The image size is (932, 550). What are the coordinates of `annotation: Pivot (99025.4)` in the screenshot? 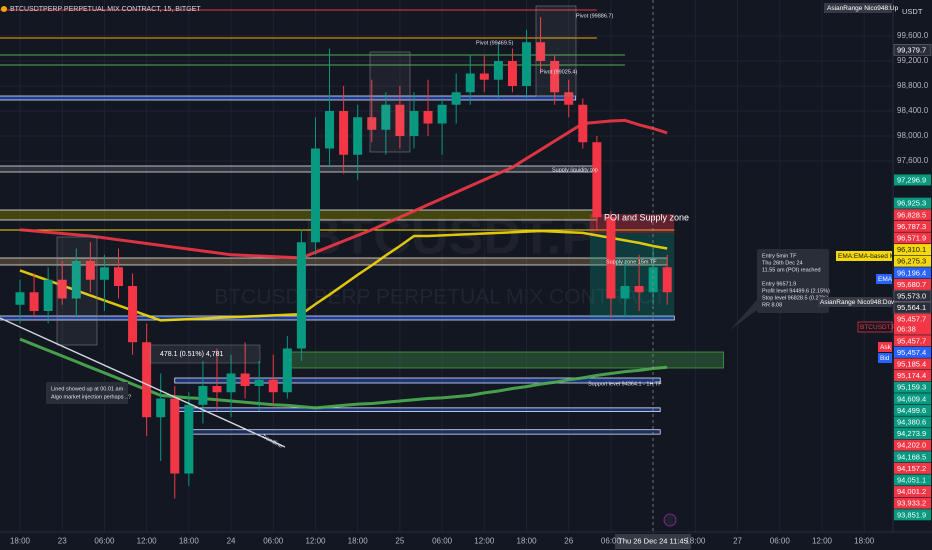 It's located at (558, 72).